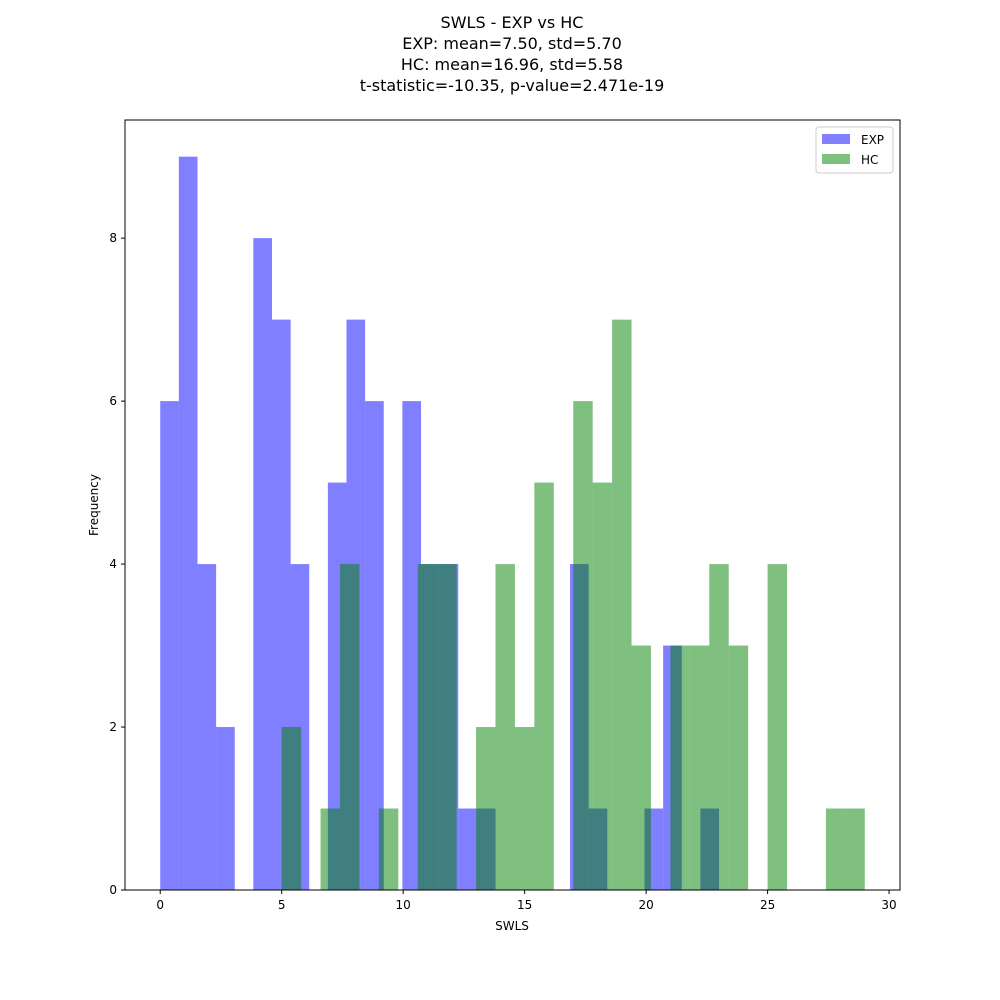 This screenshot has height=1000, width=1000. Describe the element at coordinates (512, 43) in the screenshot. I see `title-line: EXP: mean=7.50, std=5.70` at that location.